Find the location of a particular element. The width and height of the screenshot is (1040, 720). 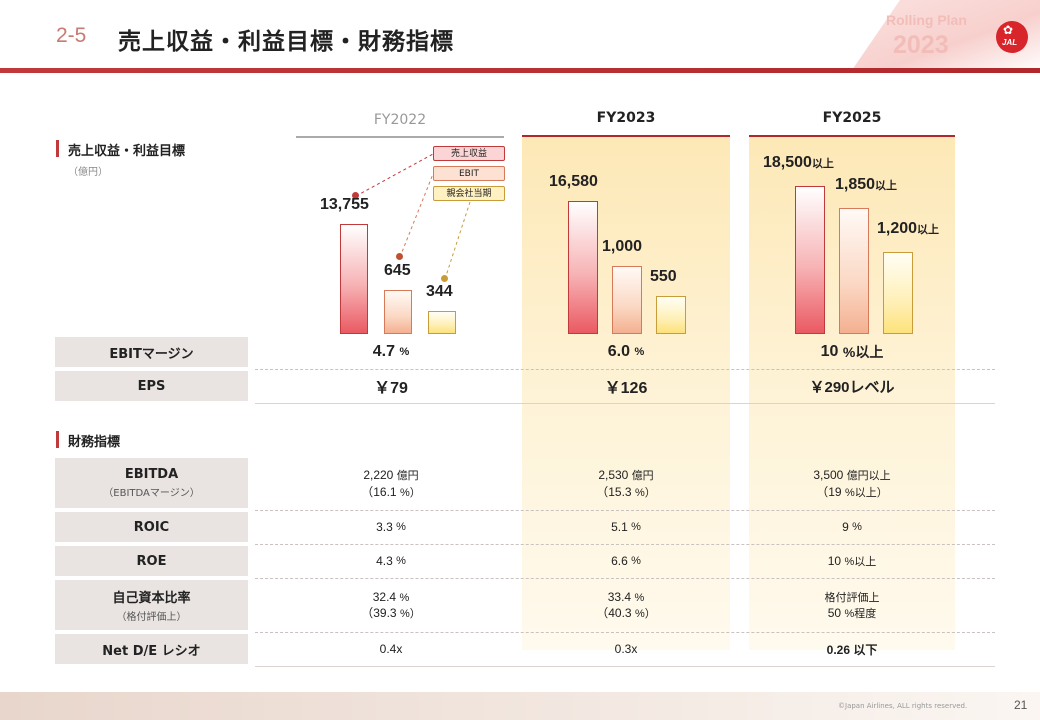

data-label-revenue-fy2025: 18,500以上 is located at coordinates (798, 163).